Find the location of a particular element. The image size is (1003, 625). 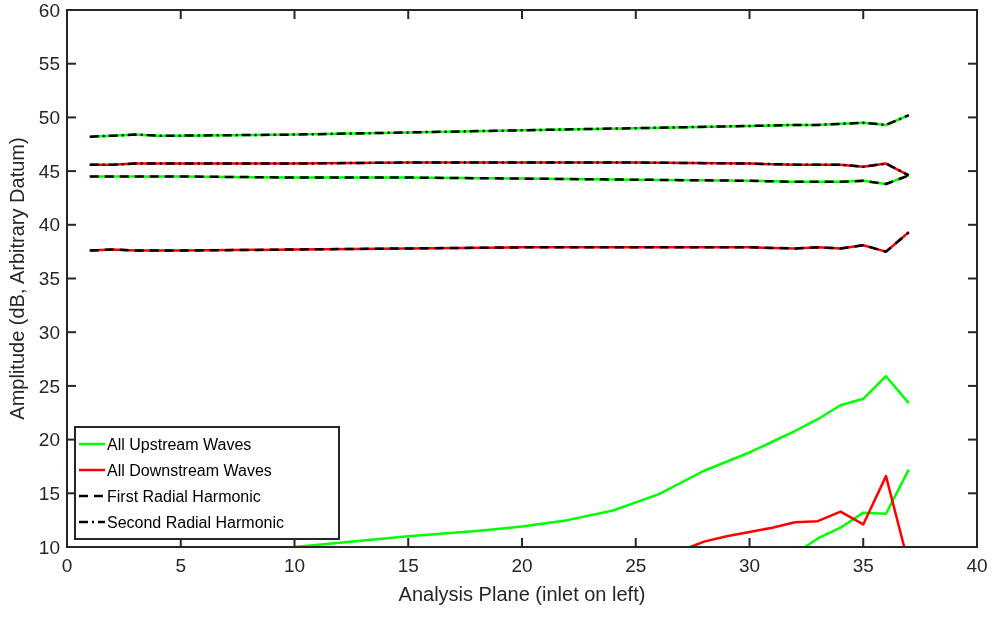

y-tick-label: 20 is located at coordinates (49, 440).